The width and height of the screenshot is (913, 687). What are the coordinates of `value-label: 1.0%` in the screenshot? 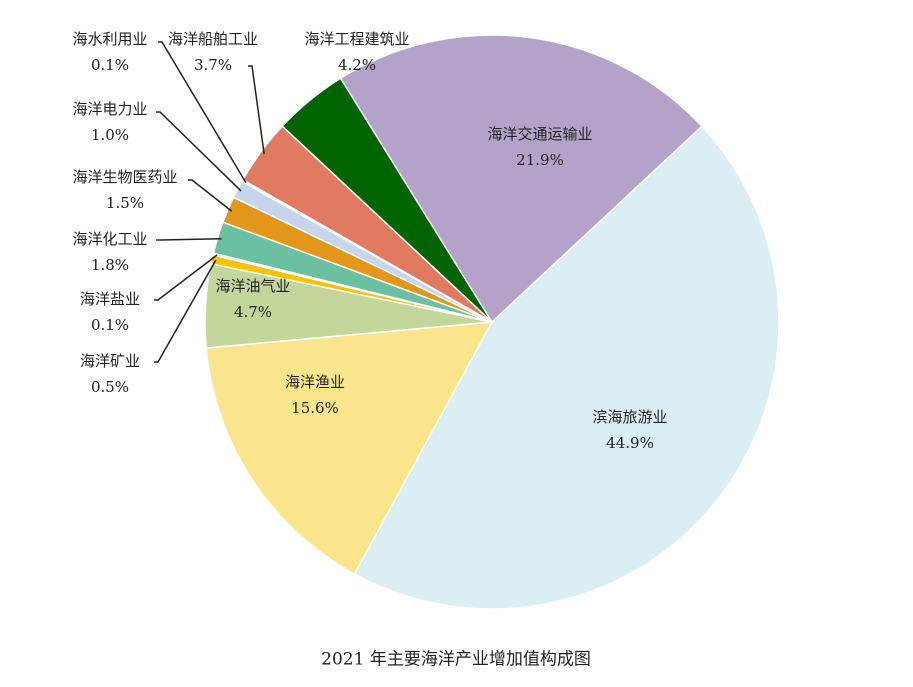 It's located at (110, 135).